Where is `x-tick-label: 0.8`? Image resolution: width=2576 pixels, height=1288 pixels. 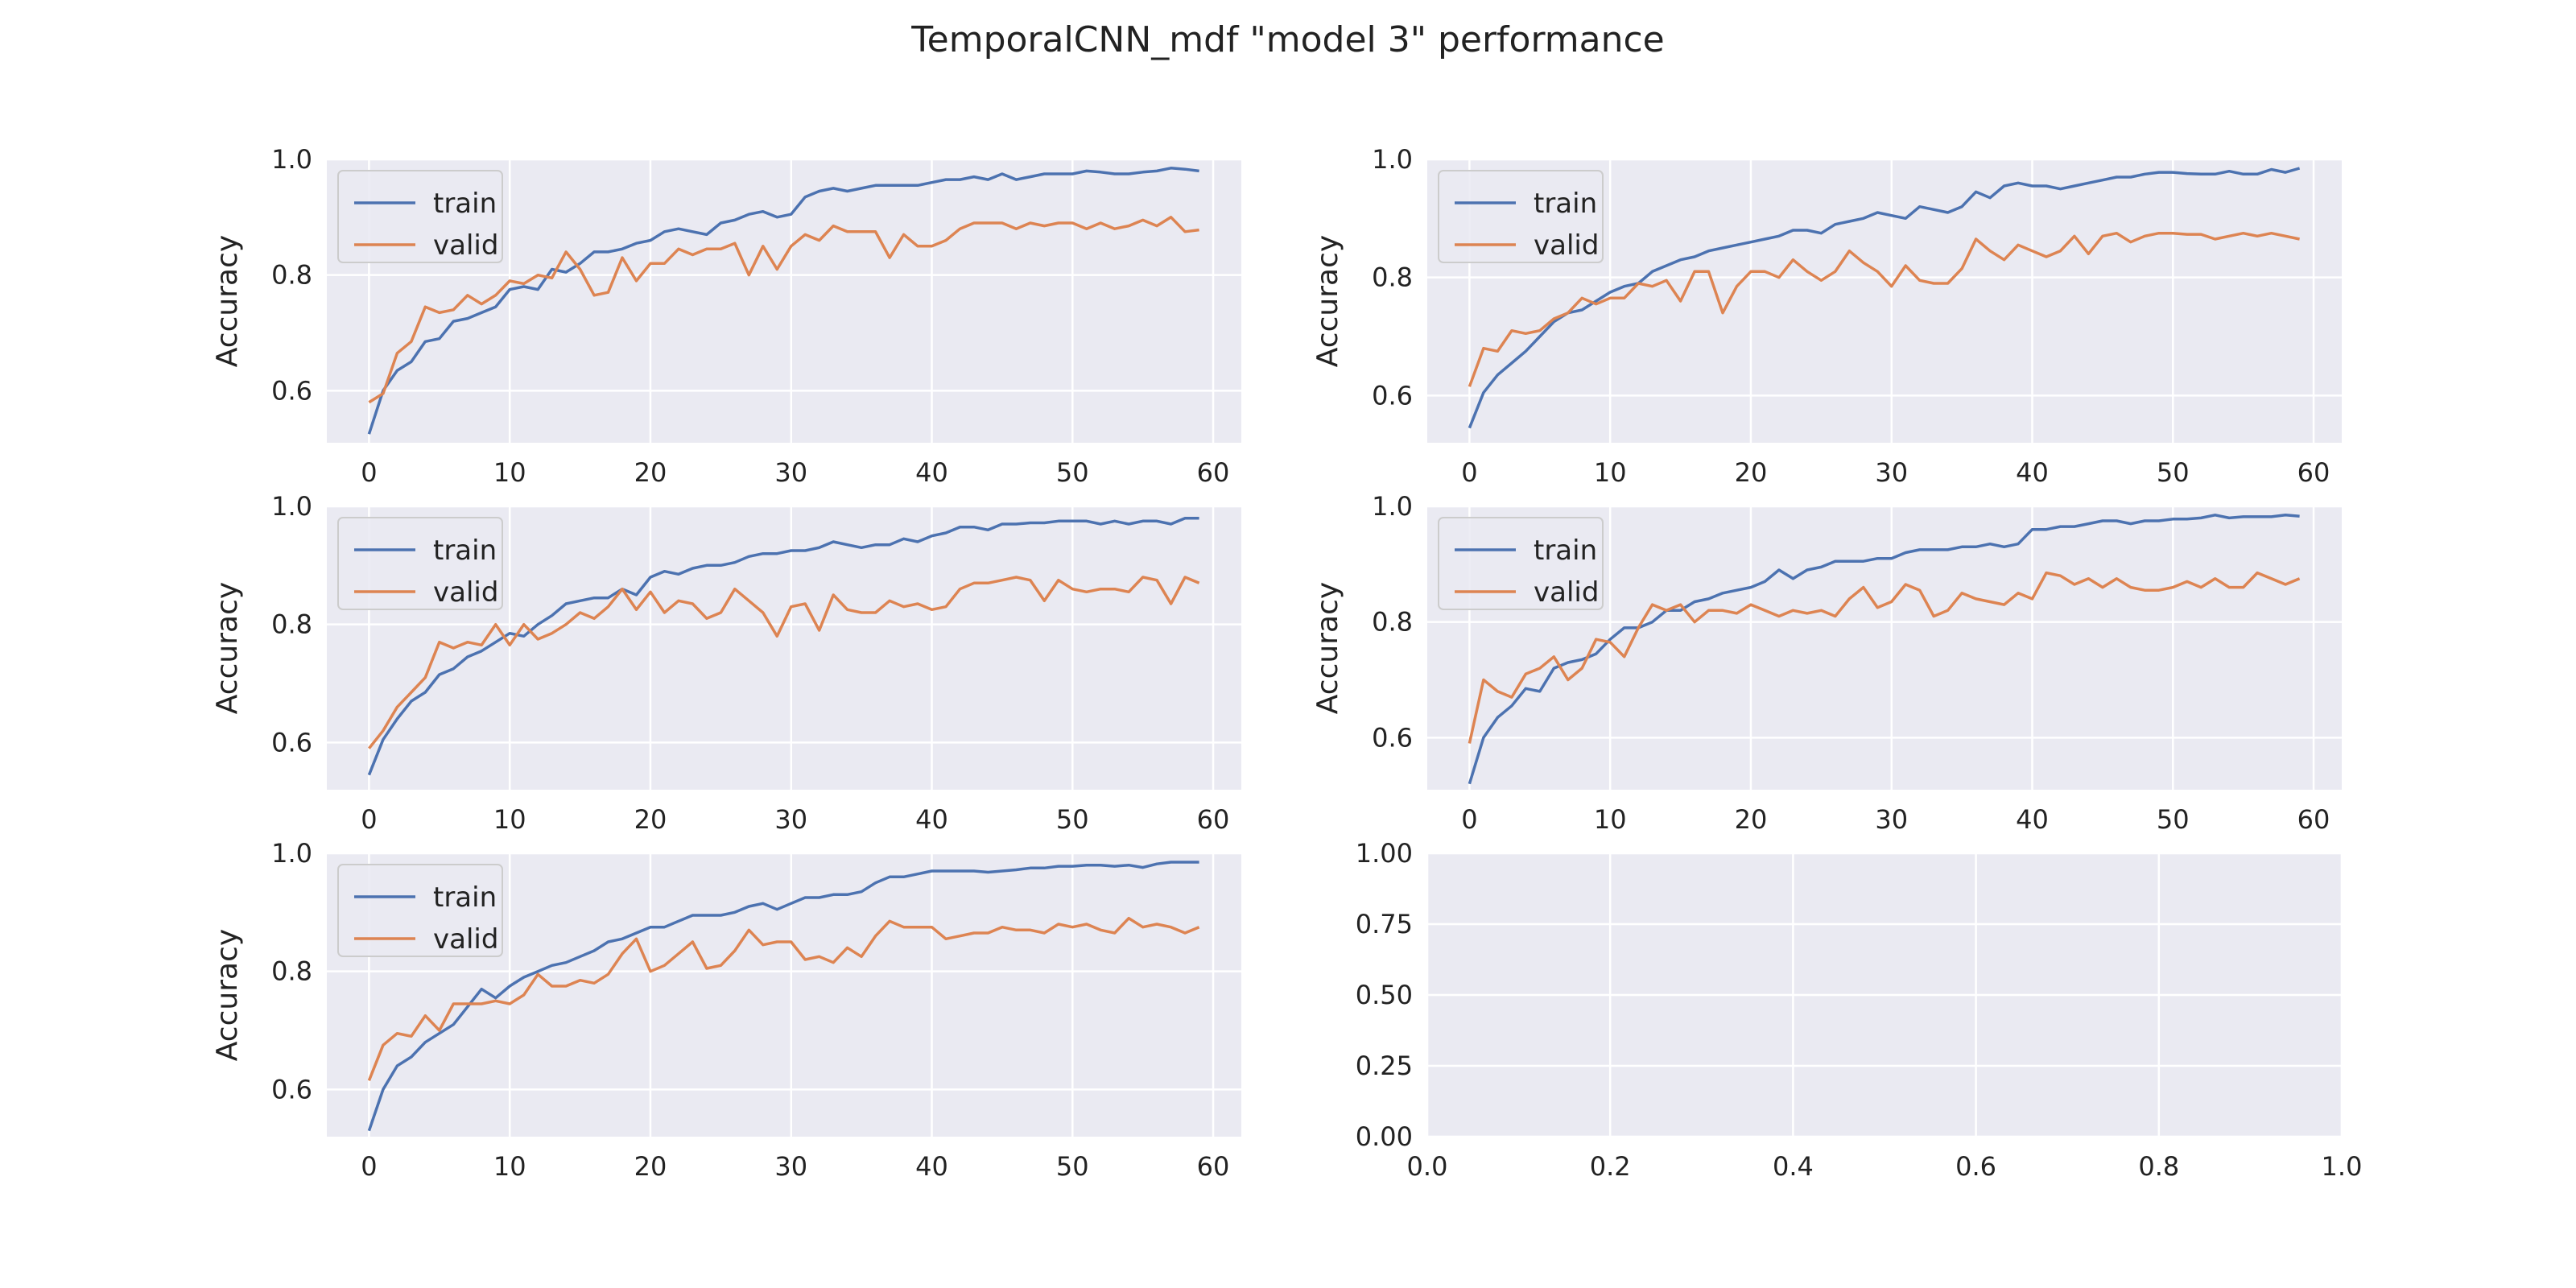
x-tick-label: 0.8 is located at coordinates (2158, 1166).